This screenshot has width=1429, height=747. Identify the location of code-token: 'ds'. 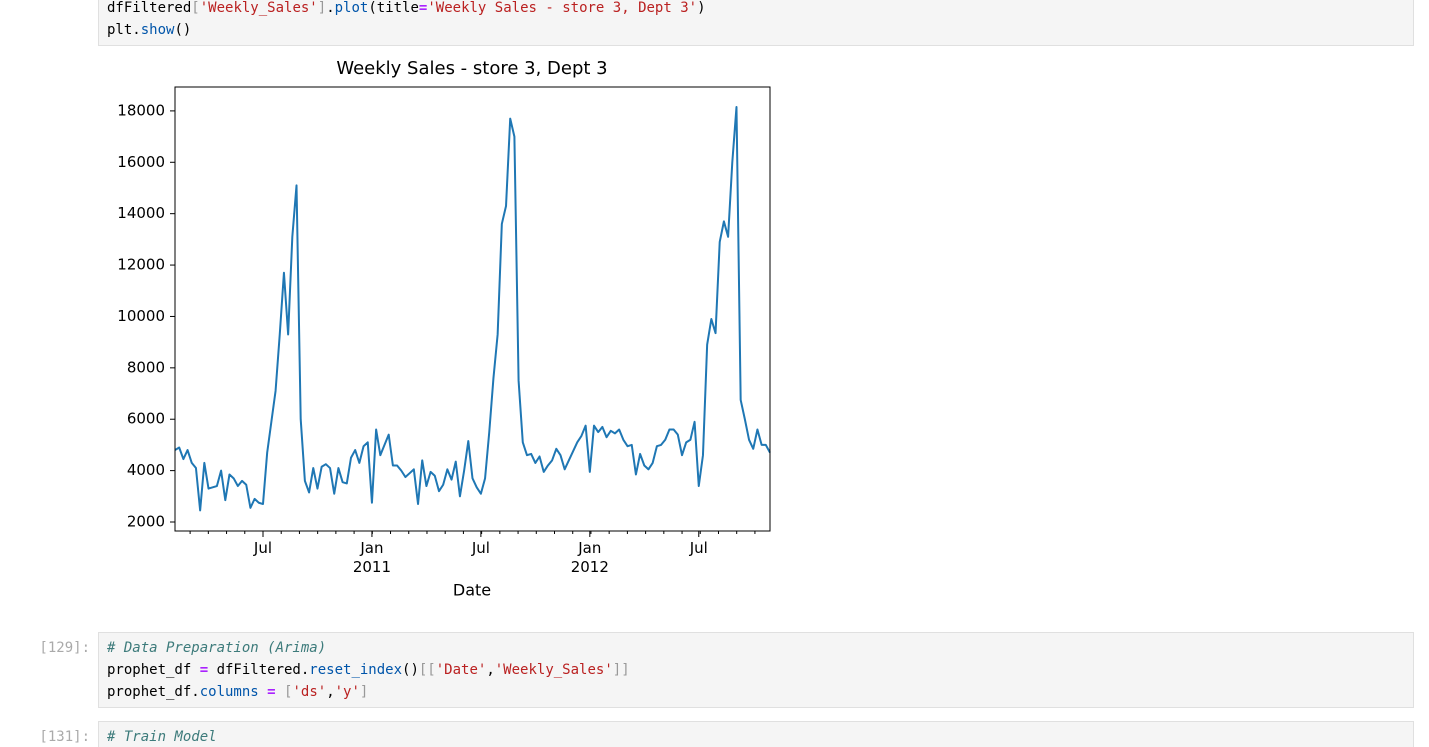
(309, 692).